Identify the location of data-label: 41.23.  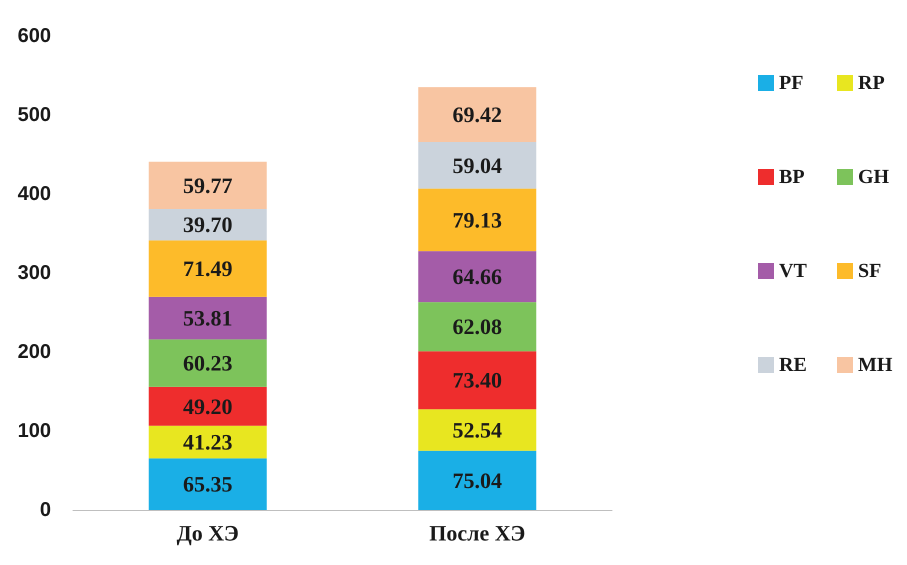
(207, 442).